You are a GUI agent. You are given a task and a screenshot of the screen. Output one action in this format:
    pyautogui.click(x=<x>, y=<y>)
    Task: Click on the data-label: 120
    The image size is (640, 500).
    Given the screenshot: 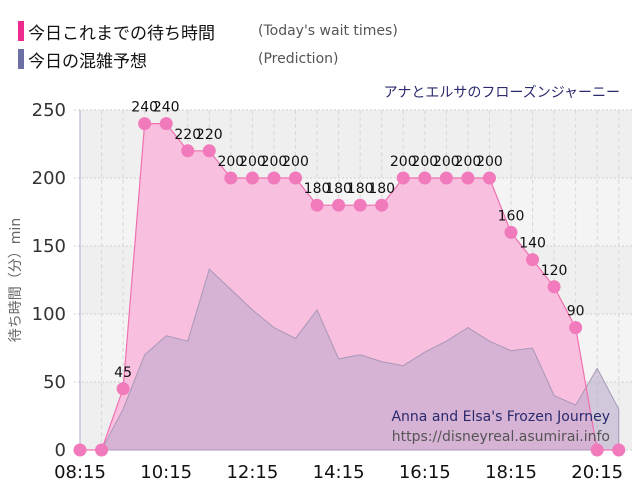 What is the action you would take?
    pyautogui.click(x=554, y=271)
    